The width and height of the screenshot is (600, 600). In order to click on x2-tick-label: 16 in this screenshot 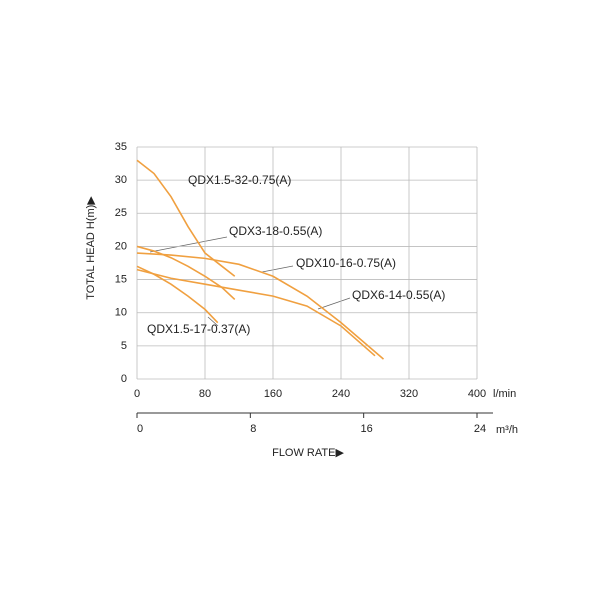, I will do `click(367, 429)`.